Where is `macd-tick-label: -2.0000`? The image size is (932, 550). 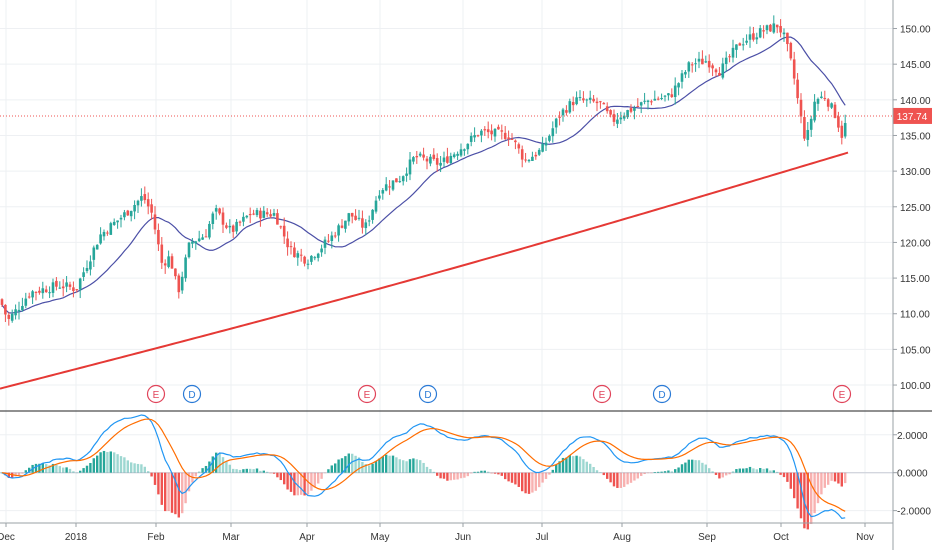 macd-tick-label: -2.0000 is located at coordinates (914, 512).